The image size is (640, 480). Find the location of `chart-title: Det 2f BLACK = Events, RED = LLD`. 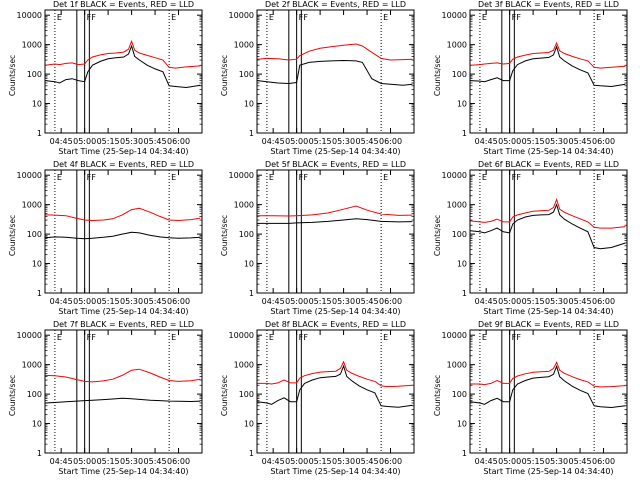

chart-title: Det 2f BLACK = Events, RED = LLD is located at coordinates (335, 4).